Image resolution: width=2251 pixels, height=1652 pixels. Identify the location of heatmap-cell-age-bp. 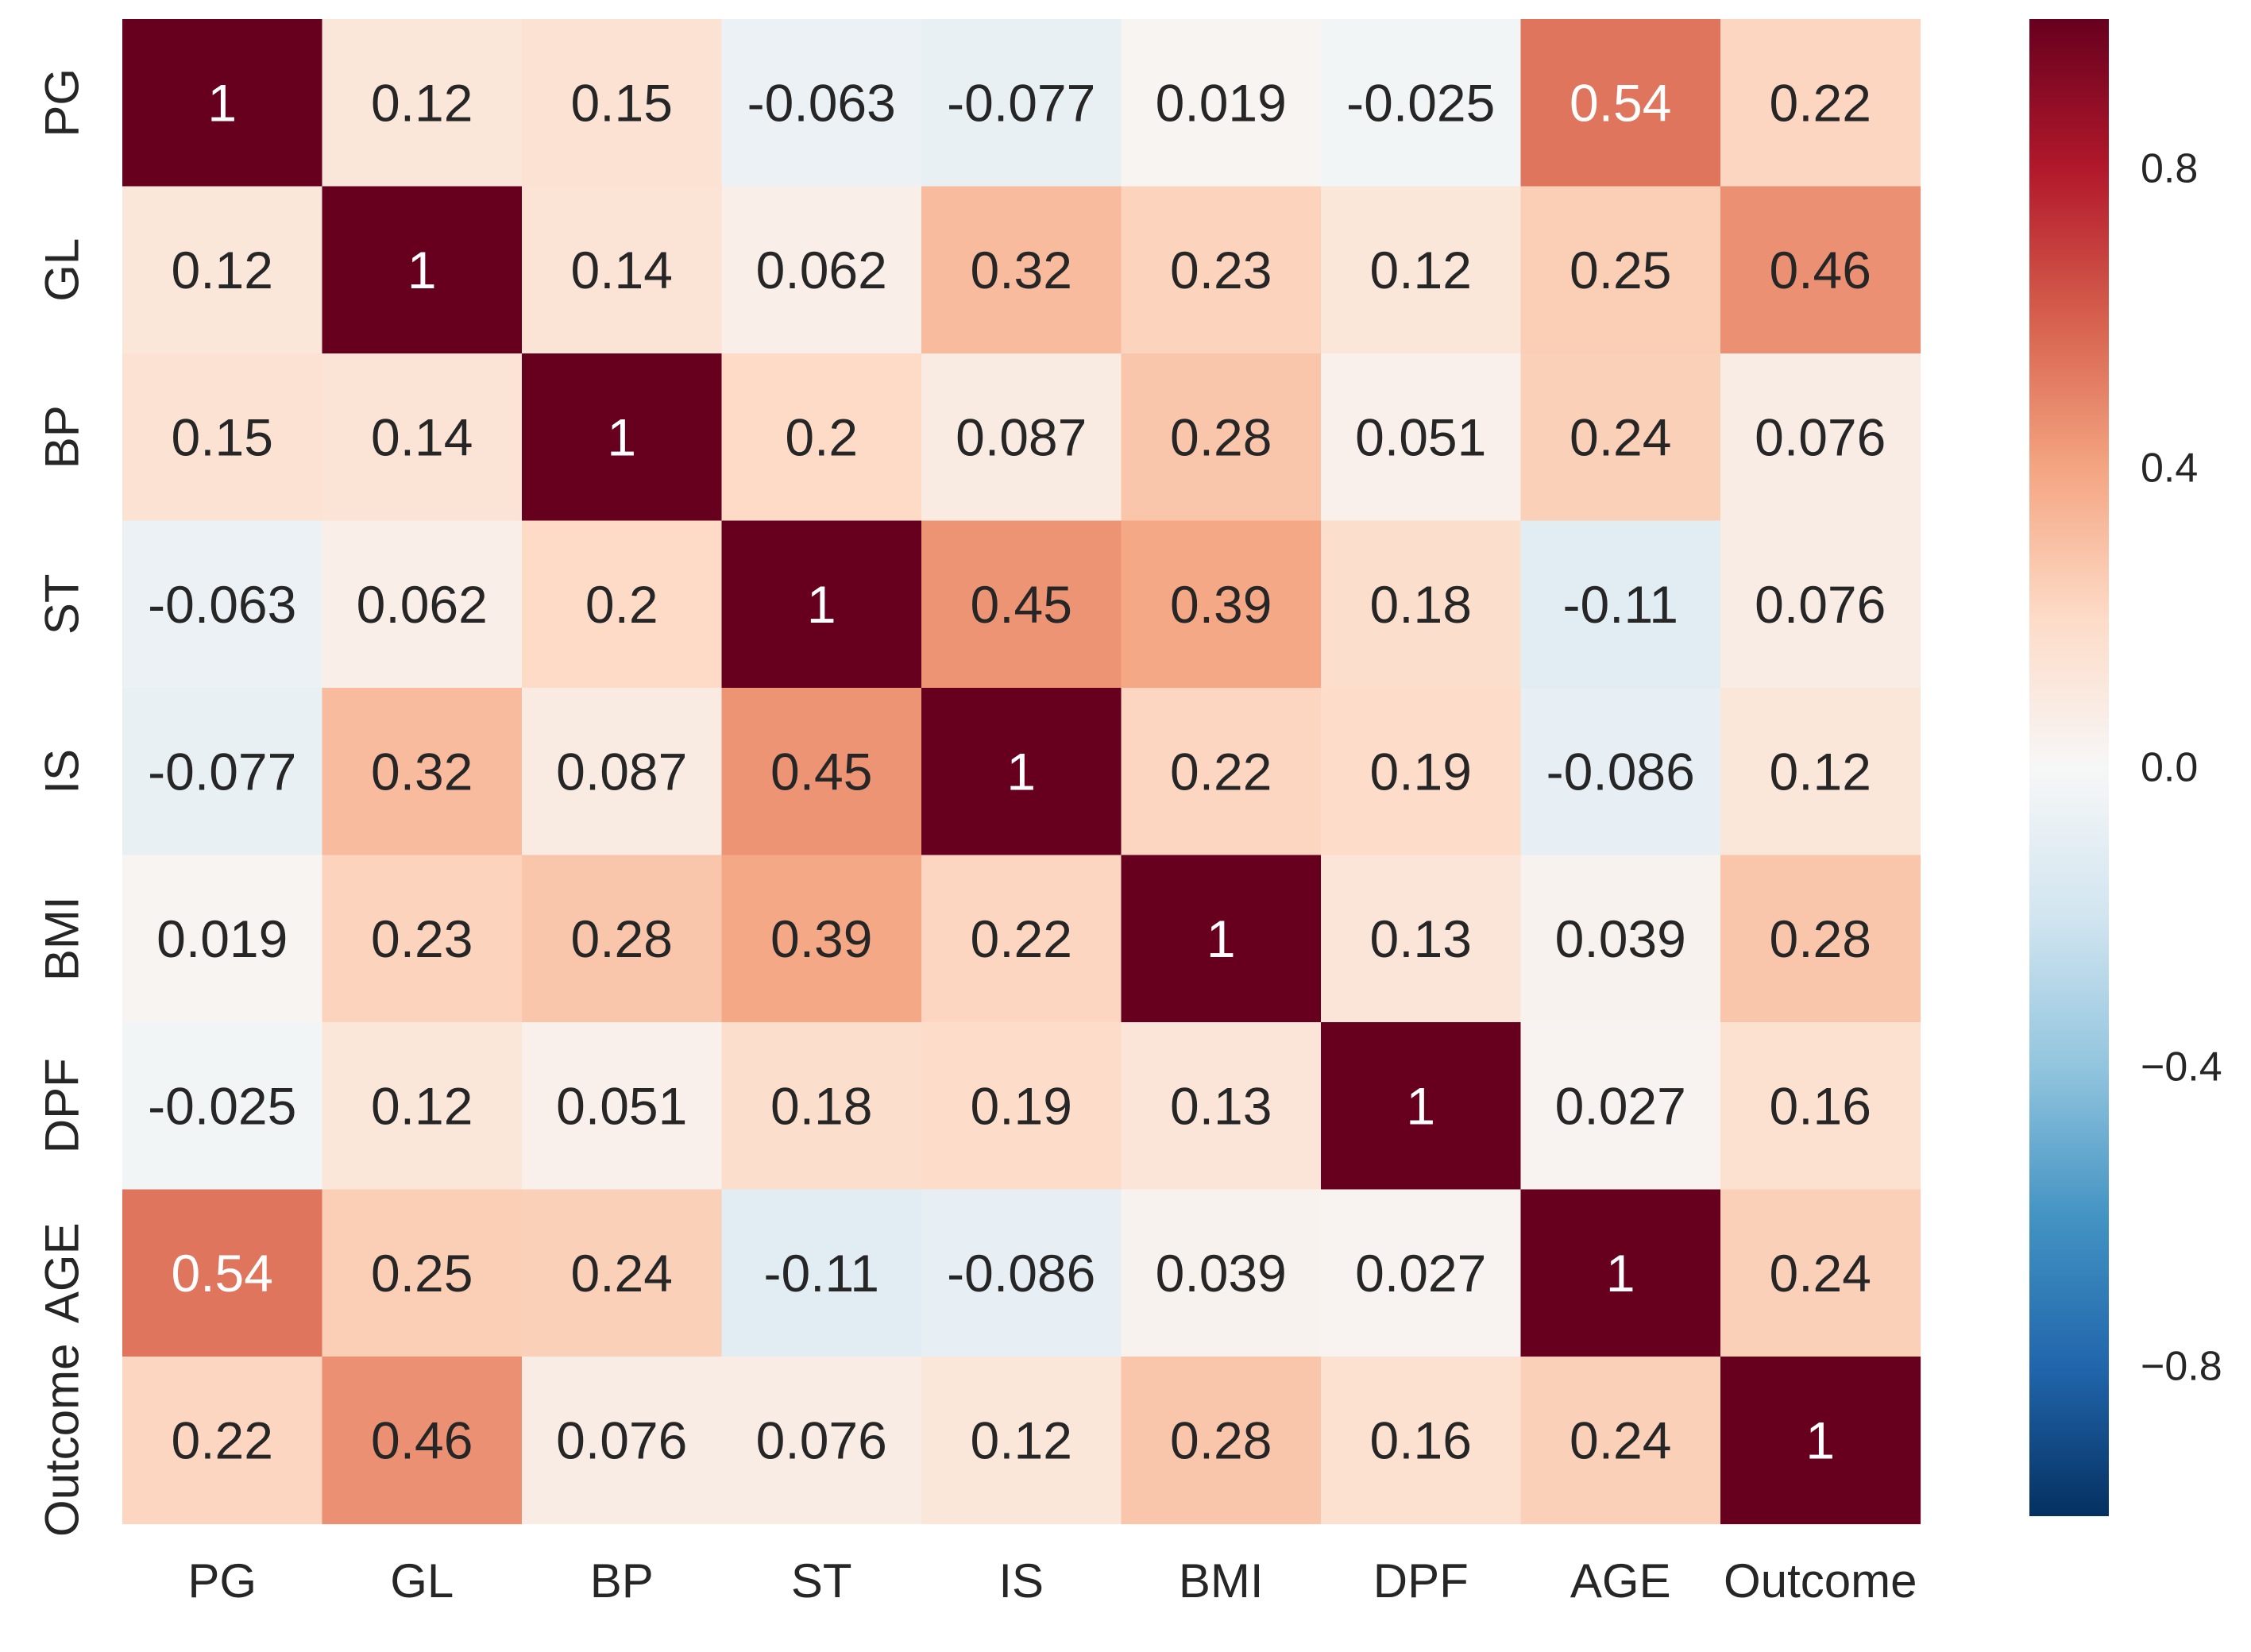
(622, 1273).